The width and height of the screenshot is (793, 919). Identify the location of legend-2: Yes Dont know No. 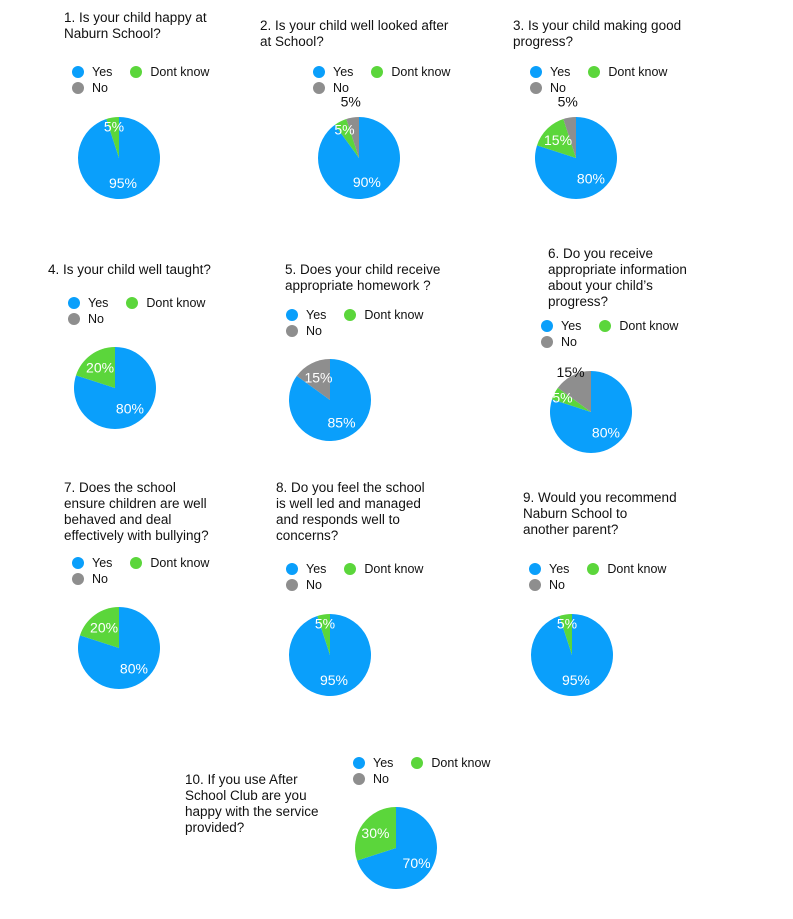
(390, 80).